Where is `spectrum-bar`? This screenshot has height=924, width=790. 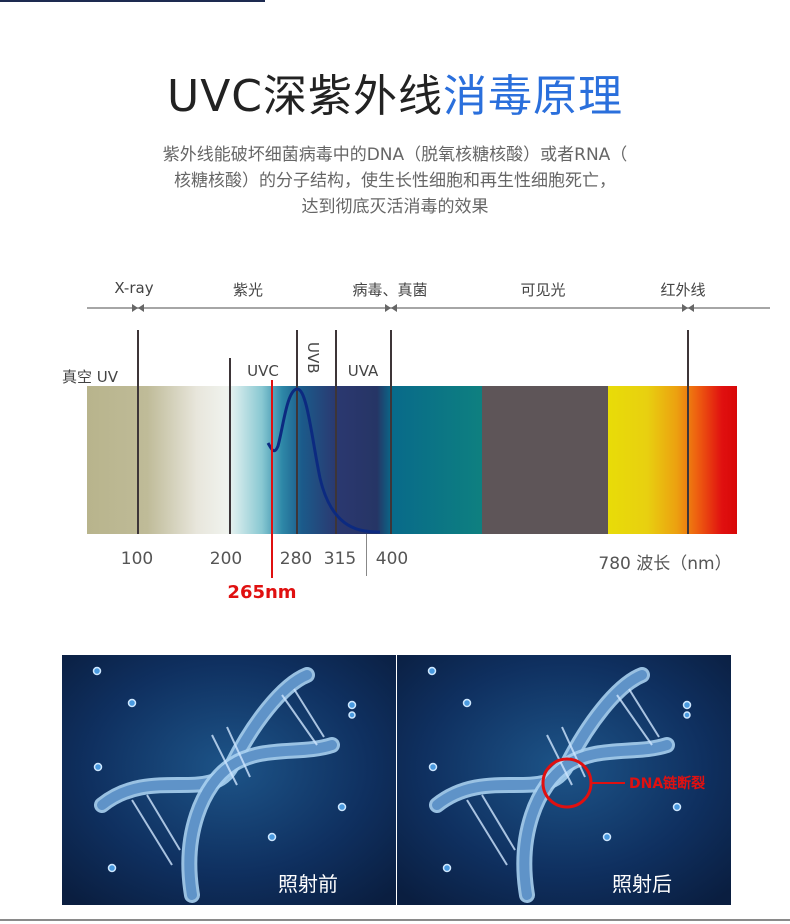 spectrum-bar is located at coordinates (412, 460).